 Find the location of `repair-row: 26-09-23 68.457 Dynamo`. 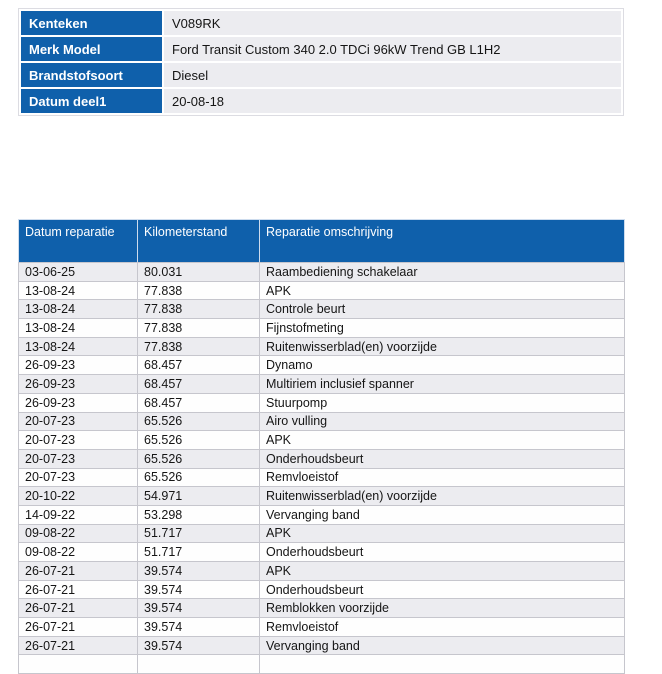

repair-row: 26-09-23 68.457 Dynamo is located at coordinates (321, 365).